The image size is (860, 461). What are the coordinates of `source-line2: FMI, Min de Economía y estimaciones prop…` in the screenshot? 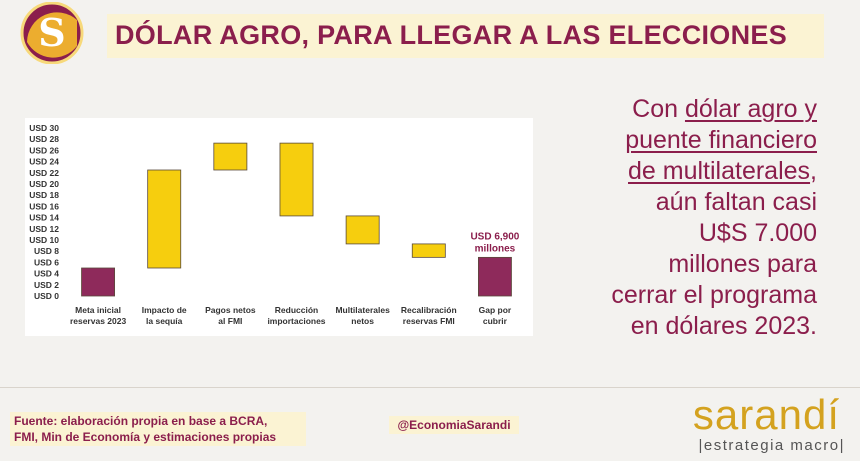 It's located at (145, 437).